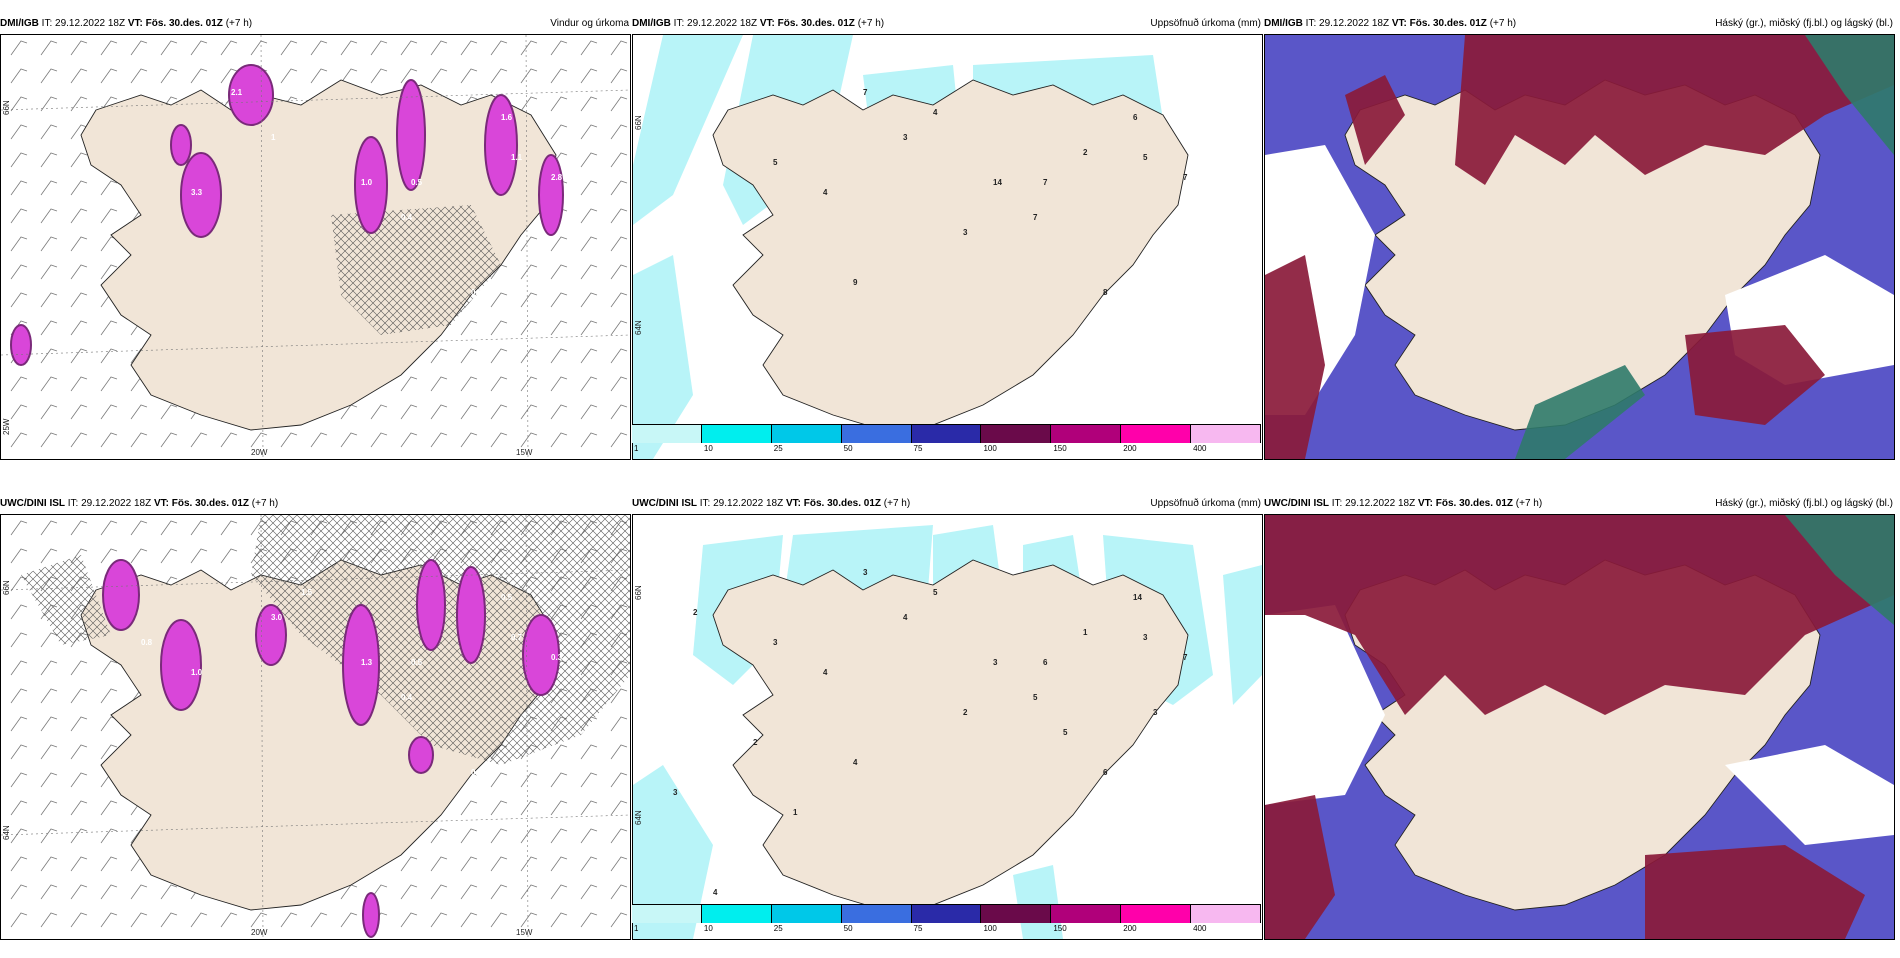  Describe the element at coordinates (778, 928) in the screenshot. I see `colorbar-label: 25` at that location.